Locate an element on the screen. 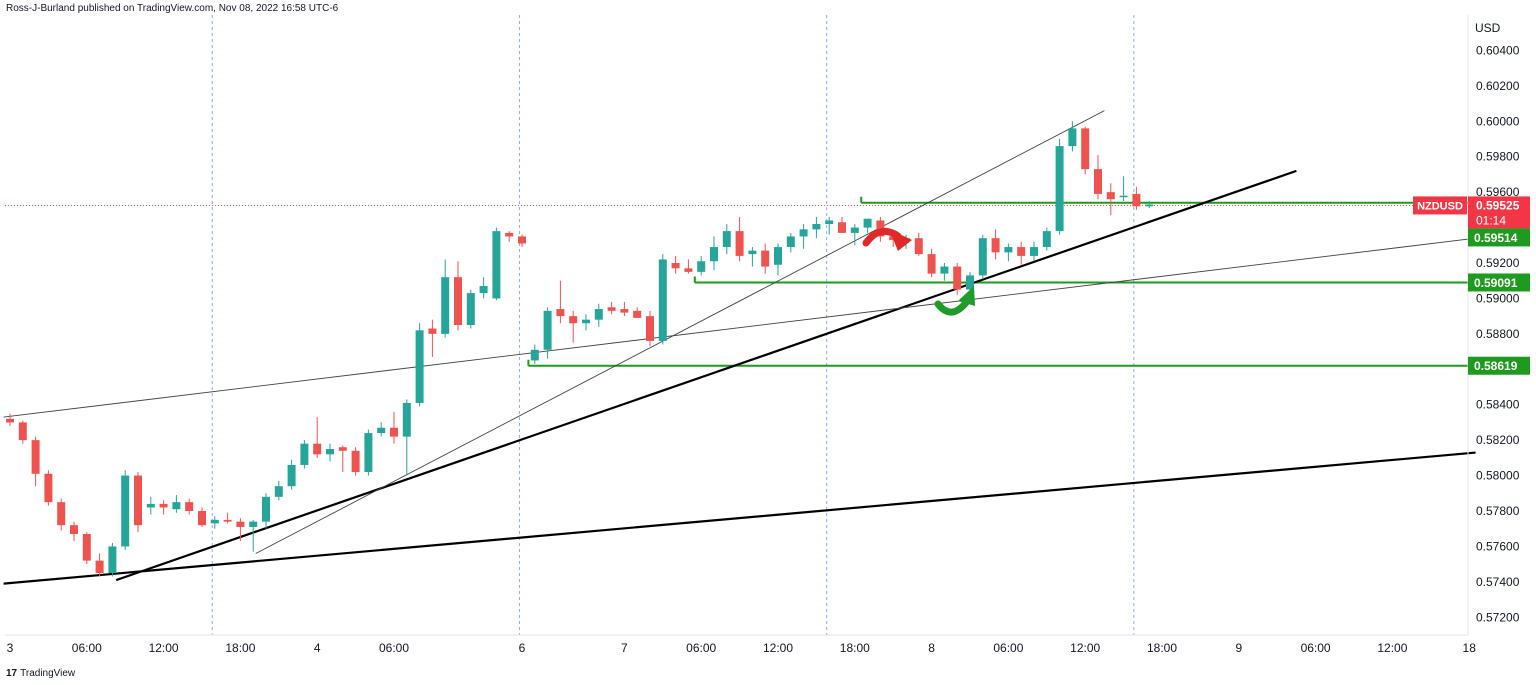 This screenshot has height=685, width=1536. tradingview-logo-text: TradingView is located at coordinates (48, 673).